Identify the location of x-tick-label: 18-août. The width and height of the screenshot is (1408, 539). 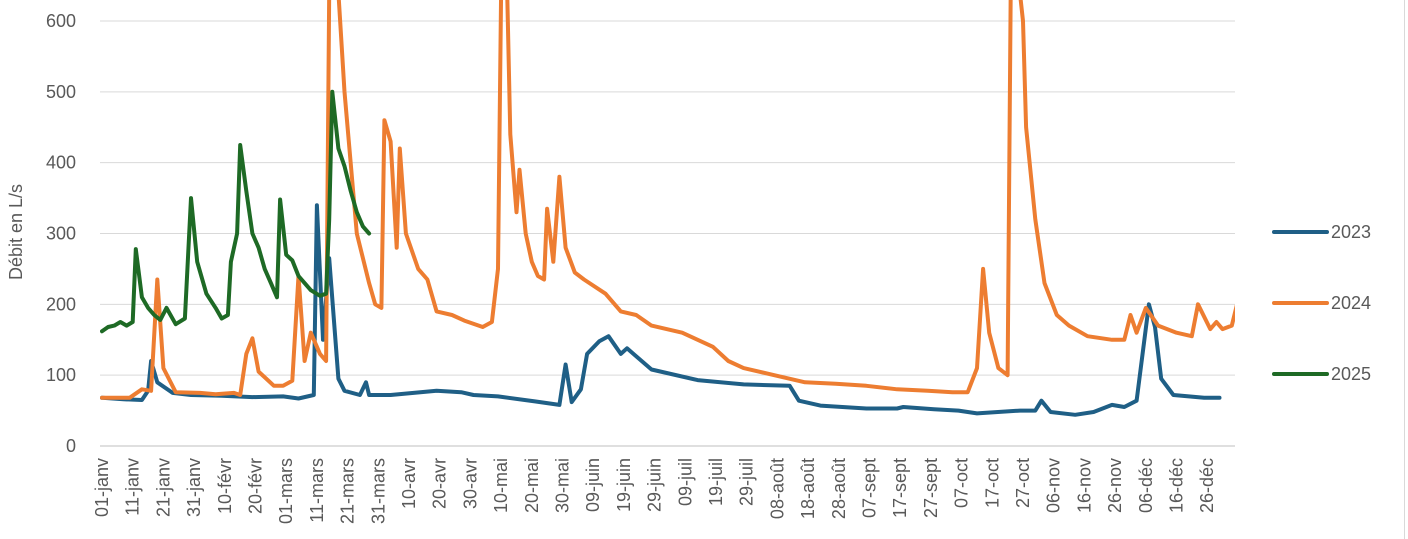
(808, 488).